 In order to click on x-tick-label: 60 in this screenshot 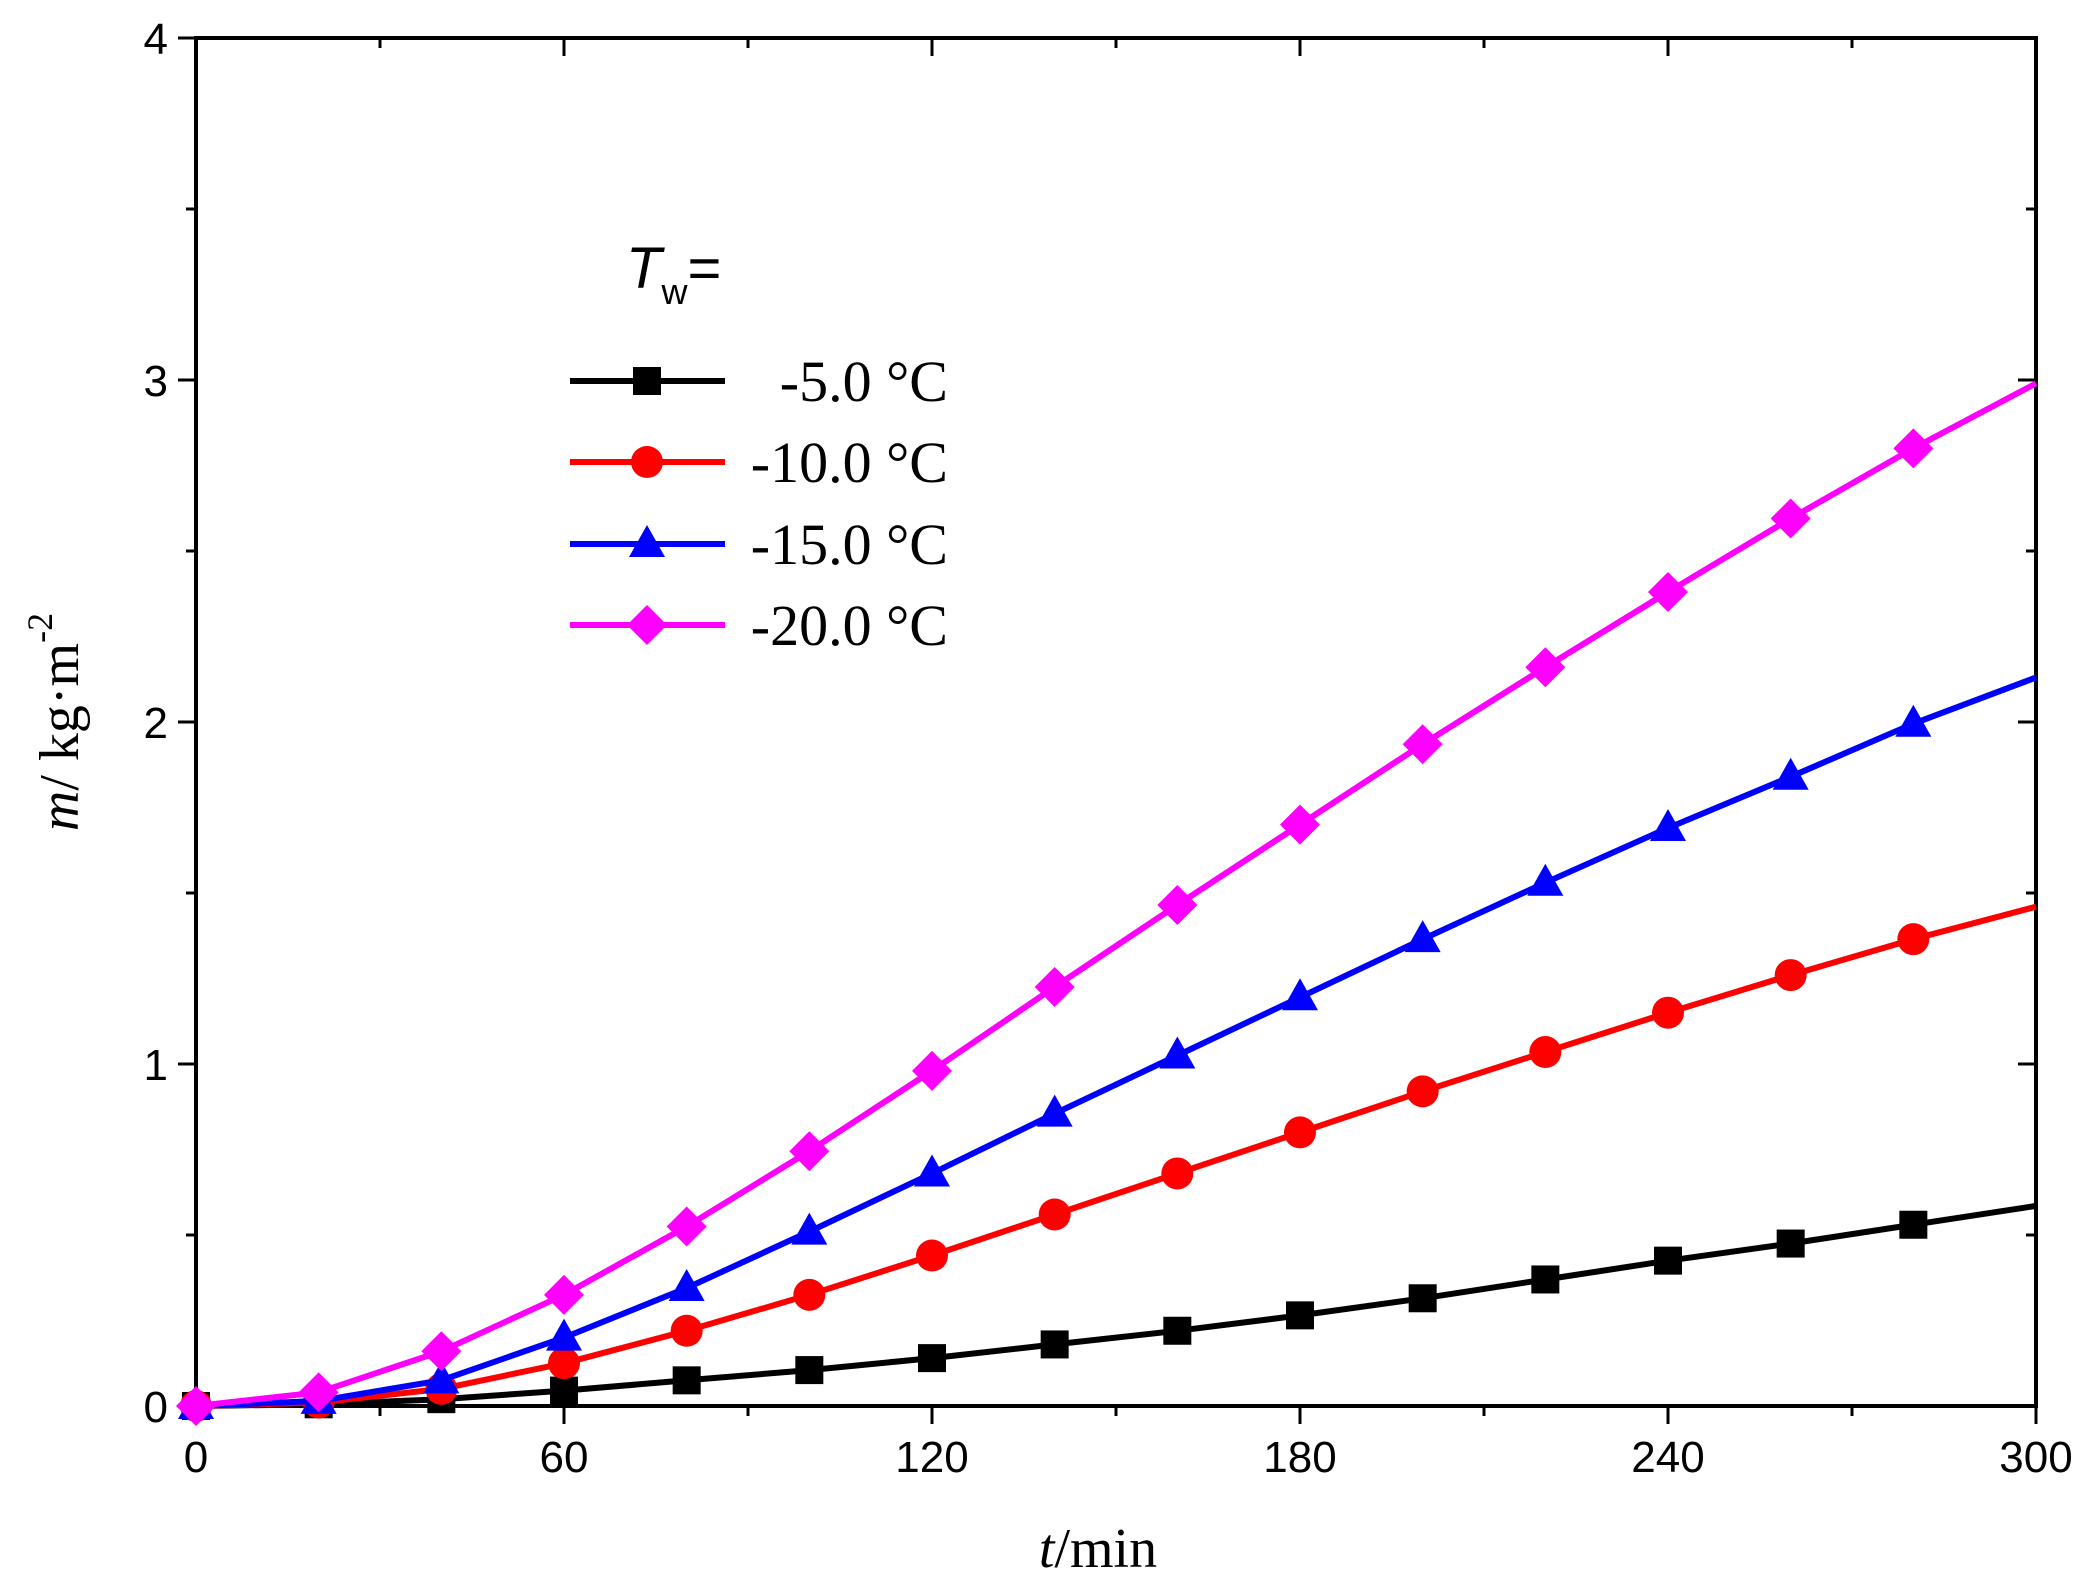, I will do `click(564, 1457)`.